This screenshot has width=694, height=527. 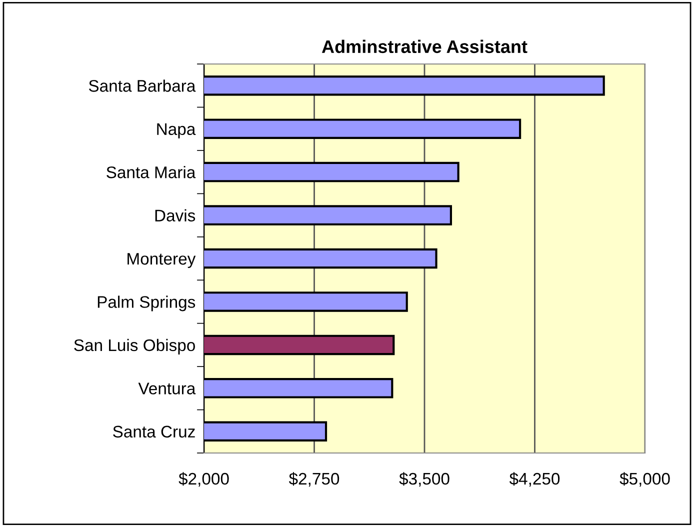 I want to click on y-tick-label: San Luis Obispo, so click(x=134, y=346).